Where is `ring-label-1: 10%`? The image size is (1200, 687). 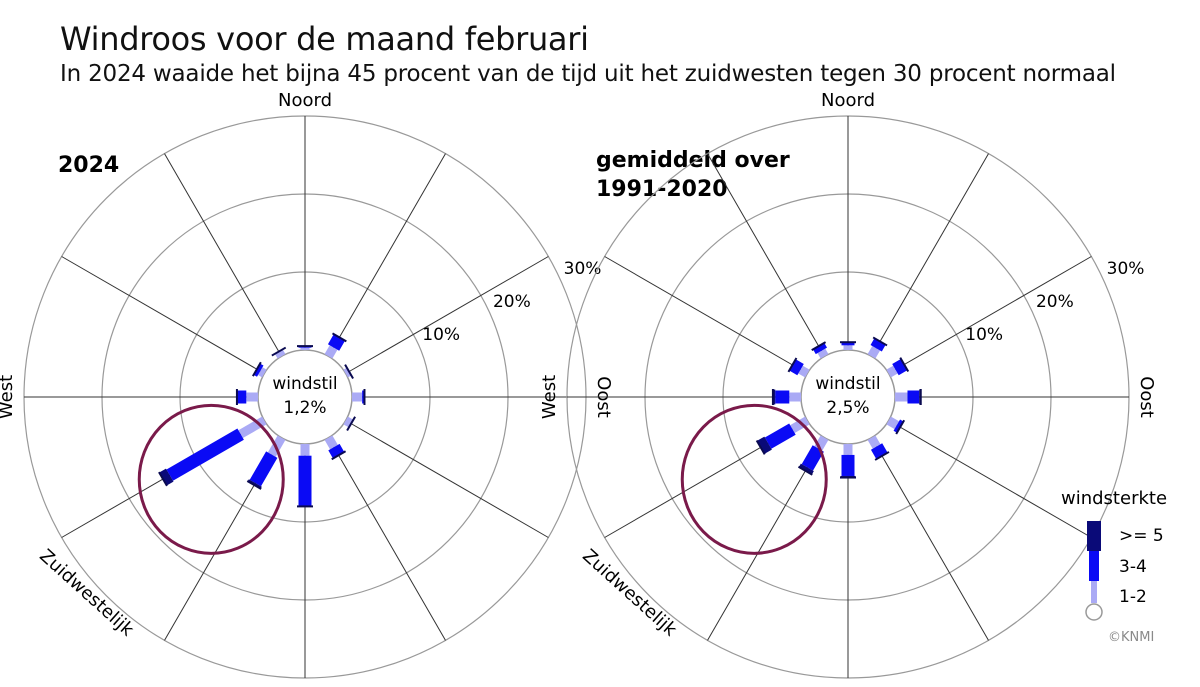 ring-label-1: 10% is located at coordinates (984, 335).